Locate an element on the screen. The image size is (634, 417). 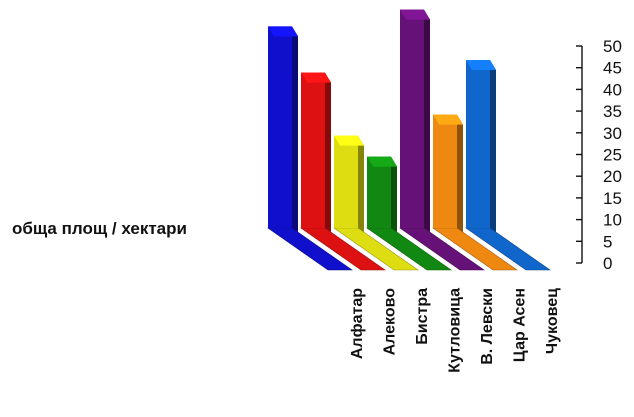
y-tick-label: 40 is located at coordinates (612, 89).